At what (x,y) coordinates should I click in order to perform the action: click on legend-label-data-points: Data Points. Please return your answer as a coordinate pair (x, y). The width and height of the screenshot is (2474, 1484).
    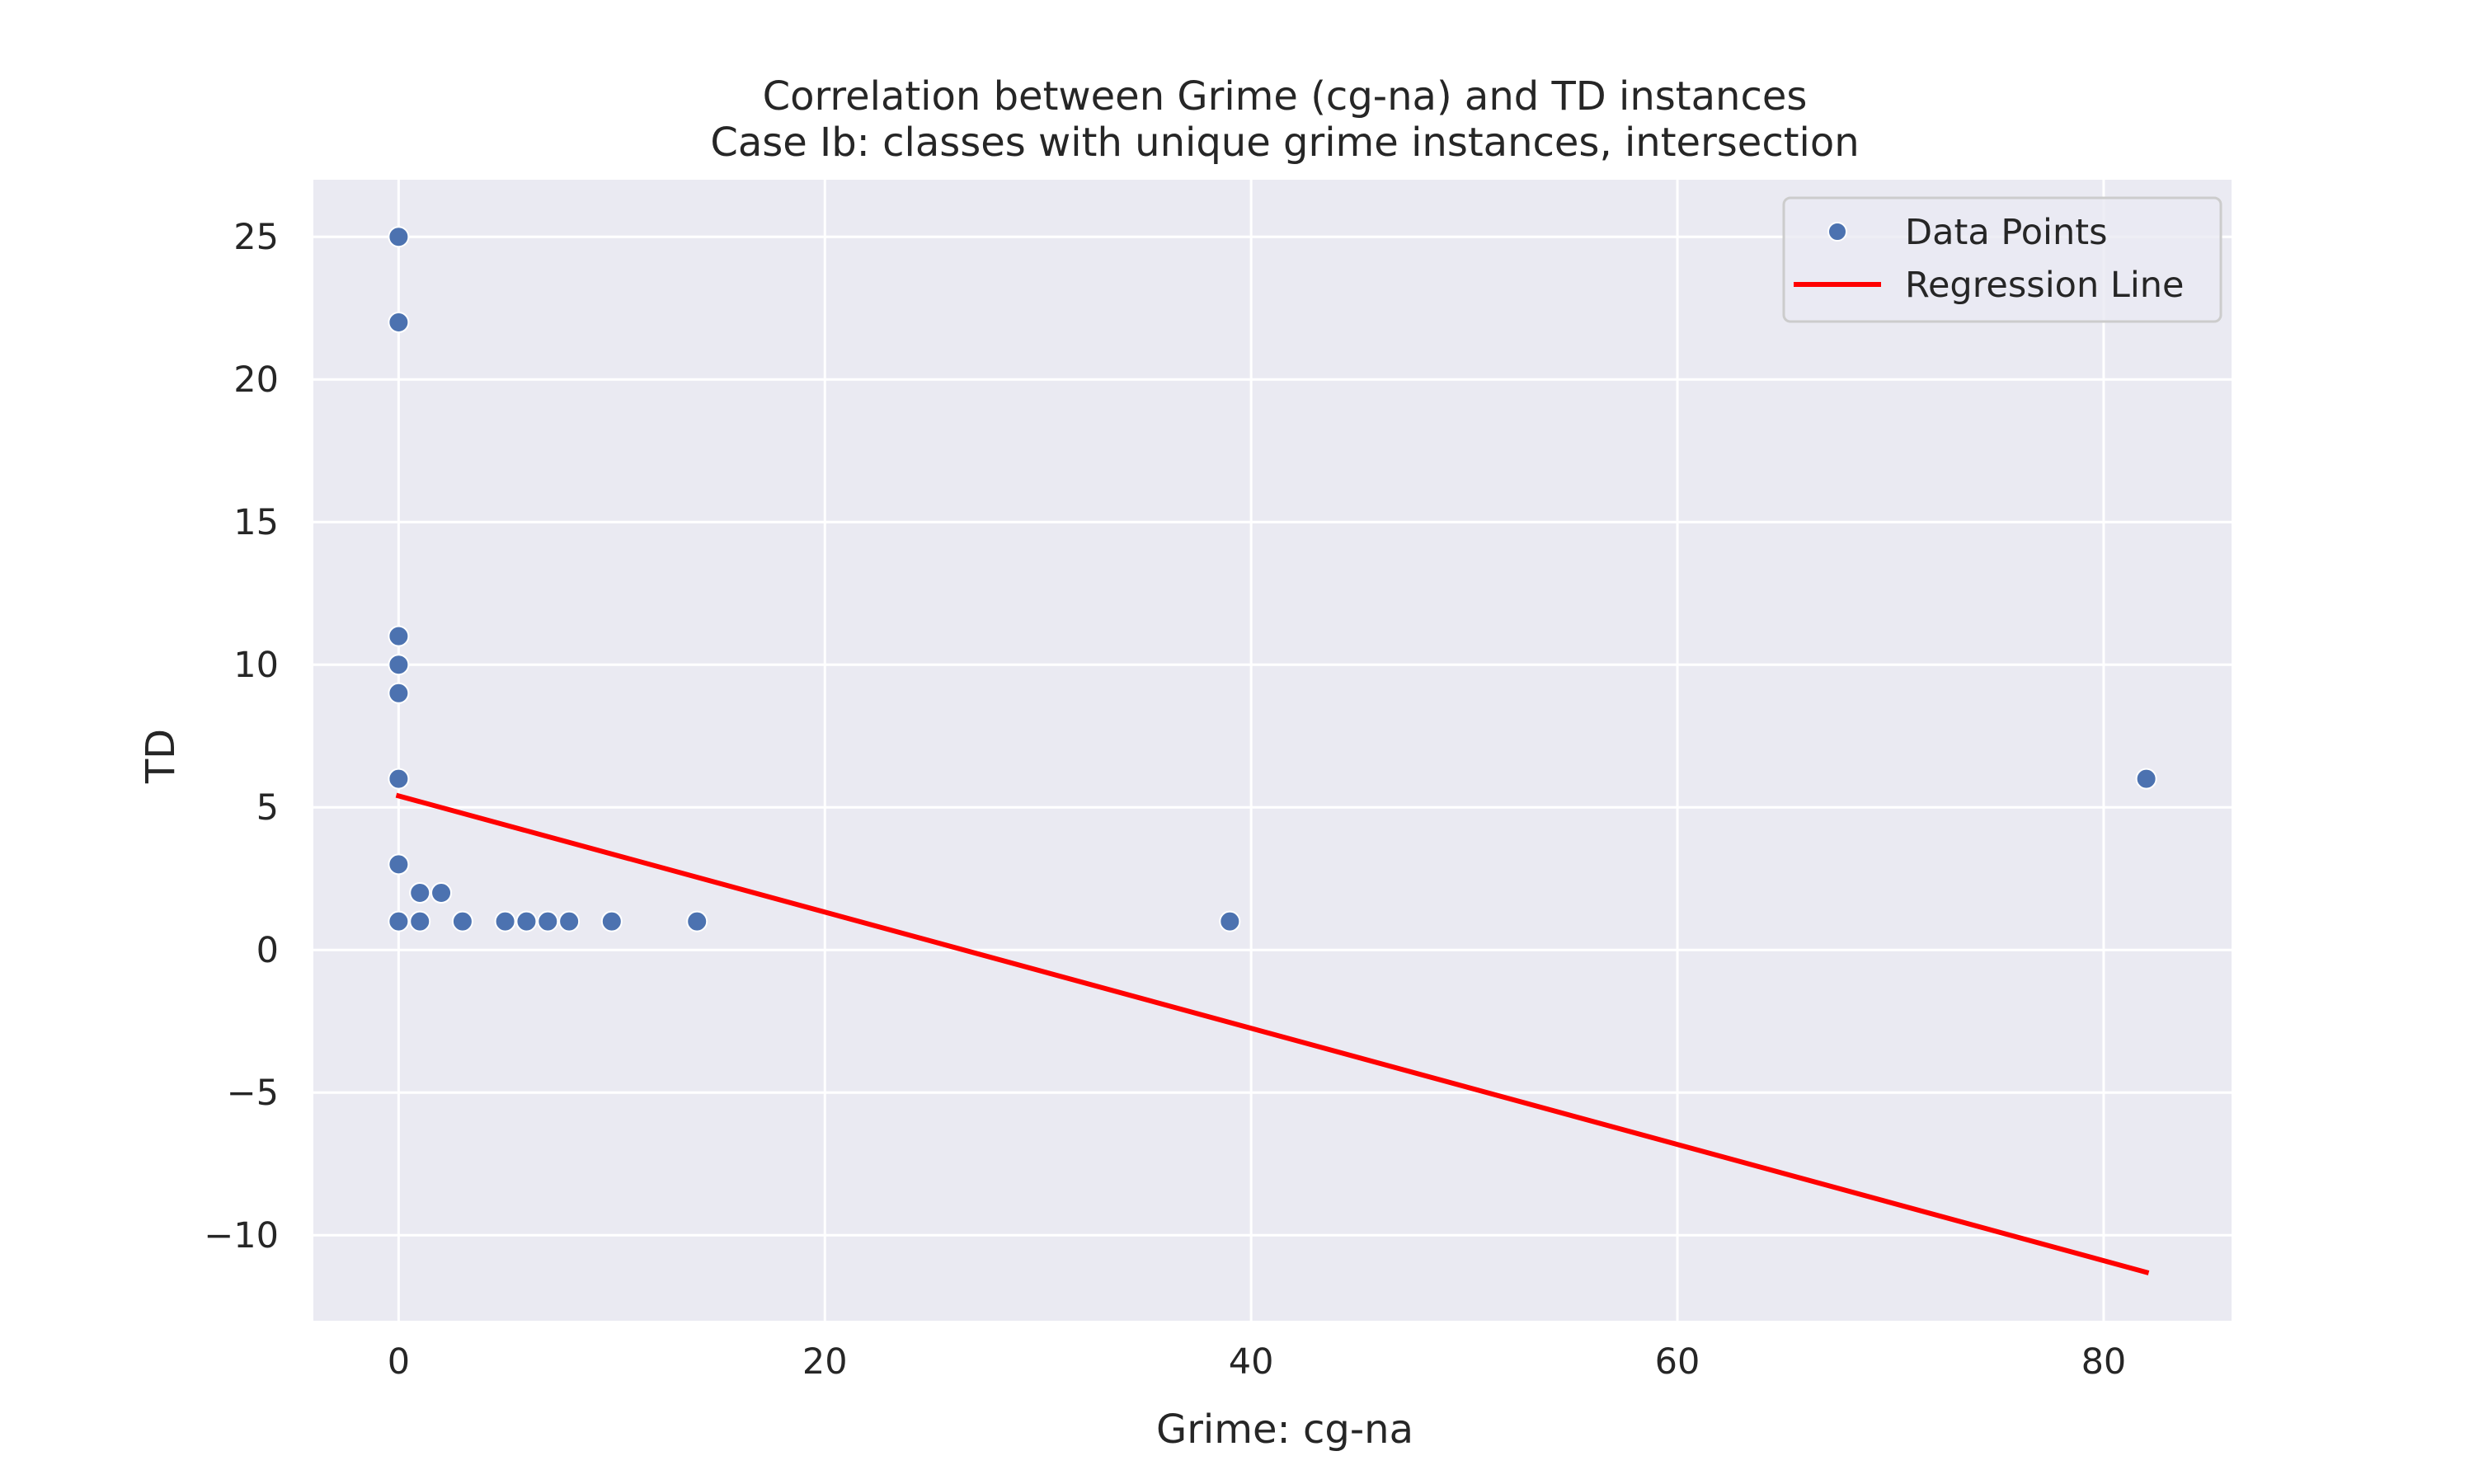
    Looking at the image, I should click on (2006, 233).